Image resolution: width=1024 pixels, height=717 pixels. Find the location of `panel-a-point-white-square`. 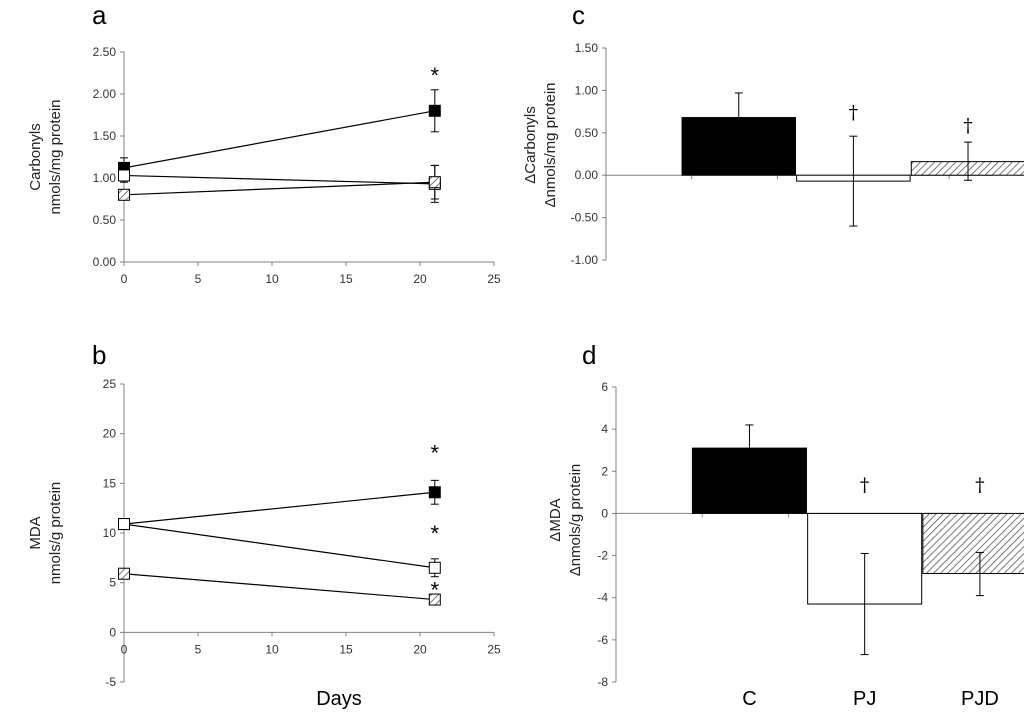

panel-a-point-white-square is located at coordinates (124, 175).